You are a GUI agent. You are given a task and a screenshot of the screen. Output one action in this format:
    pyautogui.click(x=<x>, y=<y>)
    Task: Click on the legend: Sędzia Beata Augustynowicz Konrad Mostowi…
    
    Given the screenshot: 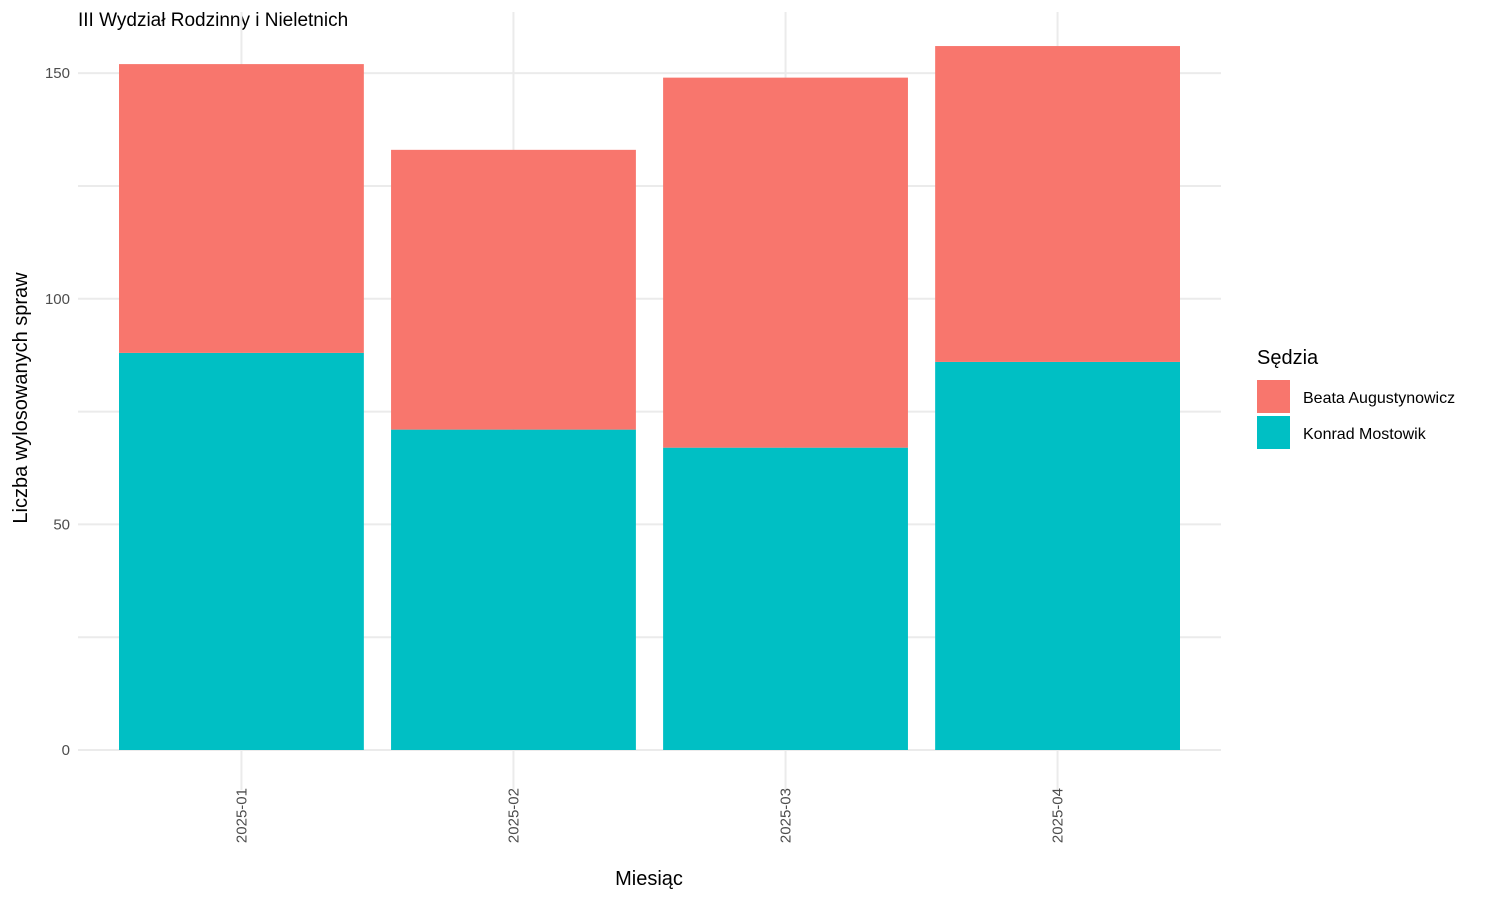 What is the action you would take?
    pyautogui.click(x=1356, y=398)
    